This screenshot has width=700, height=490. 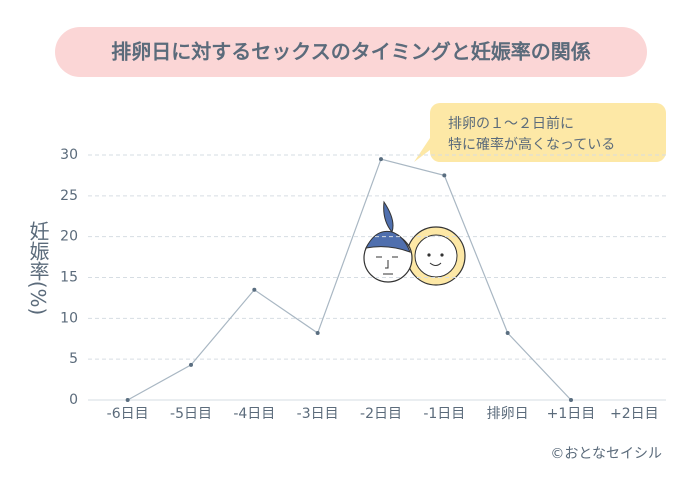 I want to click on x-tick-label: -1日目, so click(x=444, y=414).